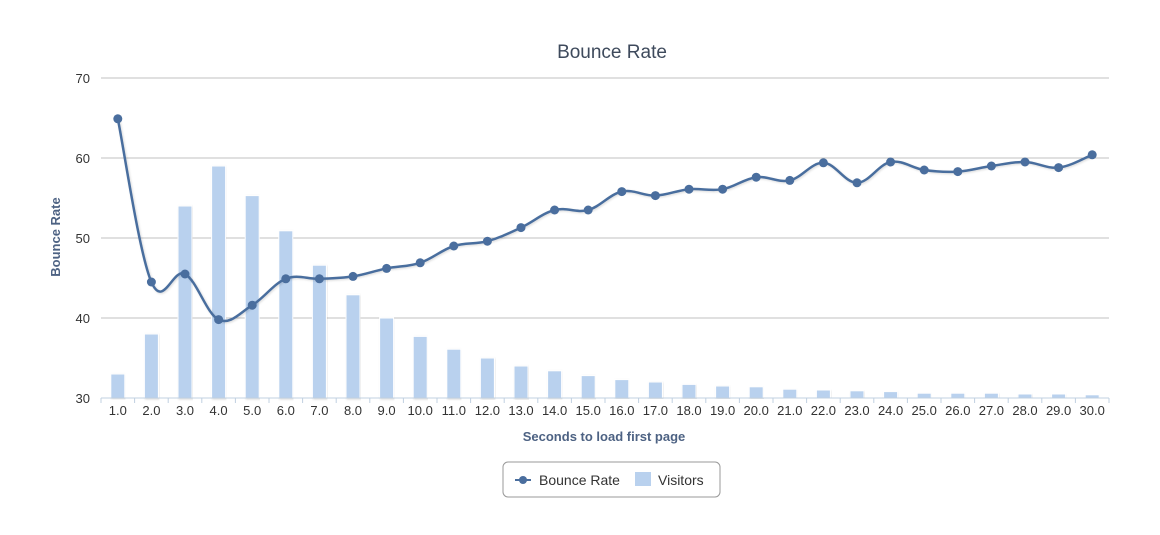 This screenshot has width=1160, height=535. What do you see at coordinates (252, 410) in the screenshot?
I see `x-tick-label: 5.0` at bounding box center [252, 410].